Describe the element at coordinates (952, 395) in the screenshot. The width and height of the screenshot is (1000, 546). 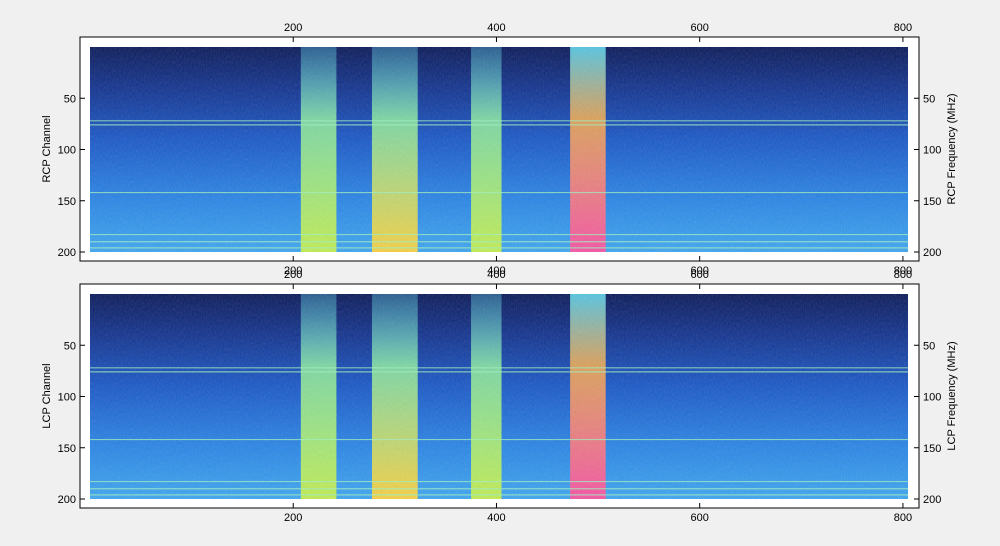
I see `lcp-frequency-label: LCP Frequency (MHz)` at that location.